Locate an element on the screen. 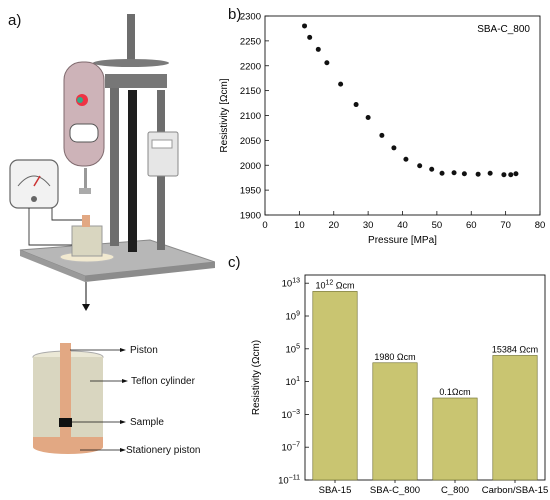 This screenshot has width=550, height=500. x-tick-label: Carbon/SBA-15 is located at coordinates (515, 490).